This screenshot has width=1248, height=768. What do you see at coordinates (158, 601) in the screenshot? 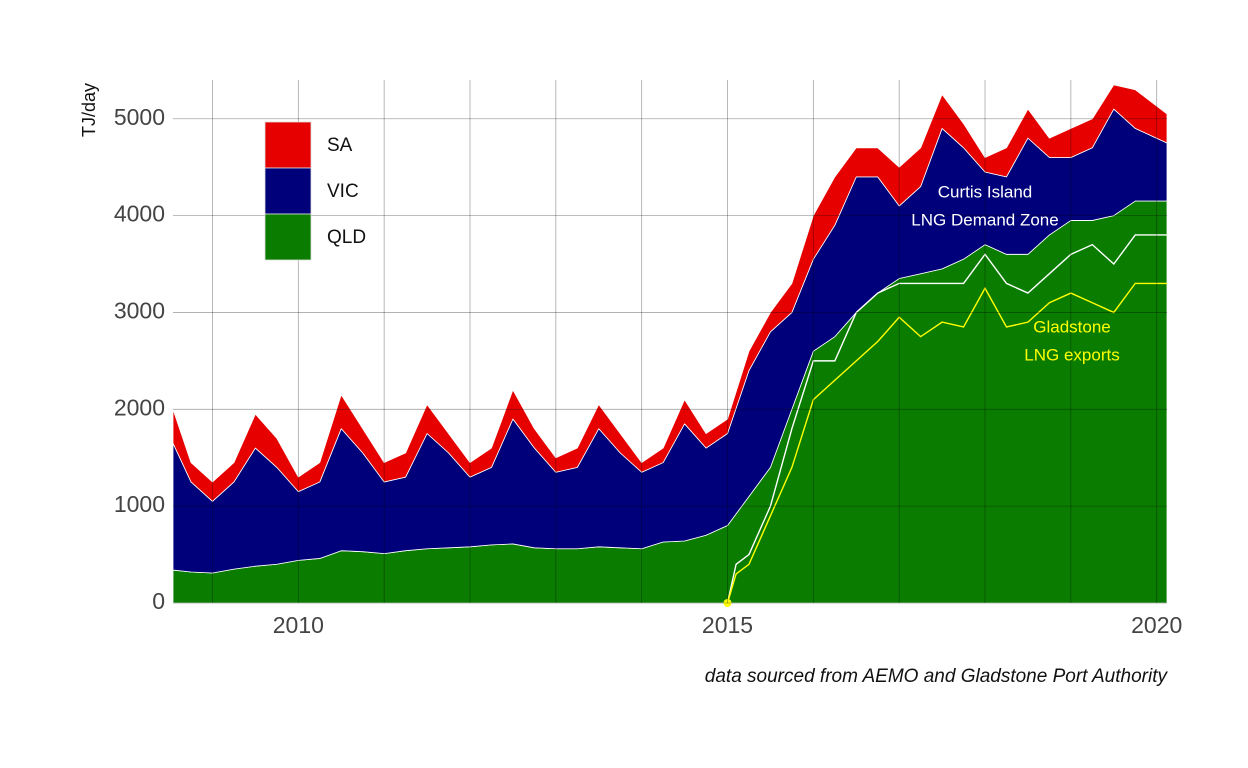
I see `y-tick-label: 0` at bounding box center [158, 601].